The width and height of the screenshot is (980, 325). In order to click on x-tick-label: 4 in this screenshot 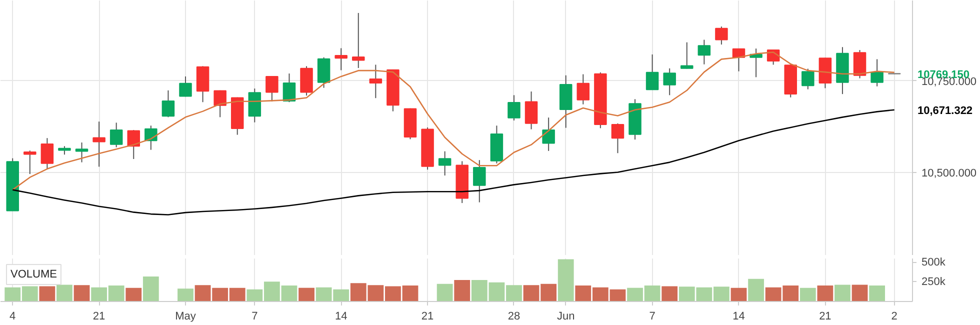, I will do `click(13, 316)`.